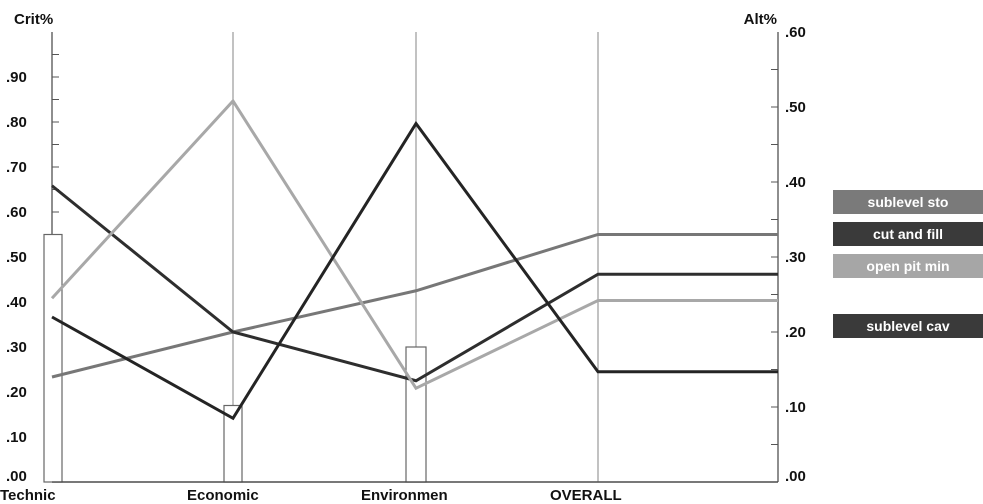 Image resolution: width=983 pixels, height=504 pixels. What do you see at coordinates (33, 19) in the screenshot?
I see `left-axis-title: Crit%` at bounding box center [33, 19].